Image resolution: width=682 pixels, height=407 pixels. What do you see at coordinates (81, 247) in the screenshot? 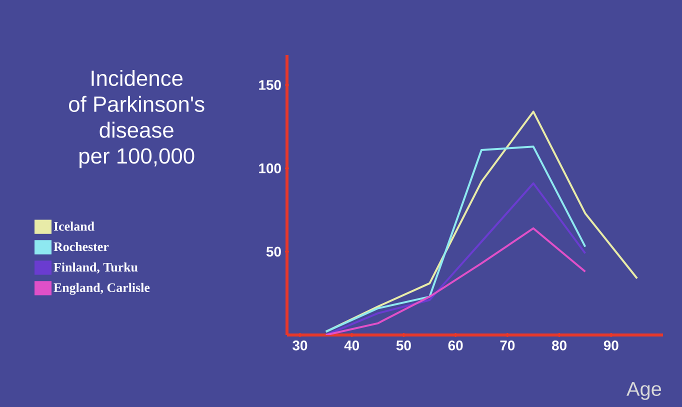
I see `legend-label: Rochester` at bounding box center [81, 247].